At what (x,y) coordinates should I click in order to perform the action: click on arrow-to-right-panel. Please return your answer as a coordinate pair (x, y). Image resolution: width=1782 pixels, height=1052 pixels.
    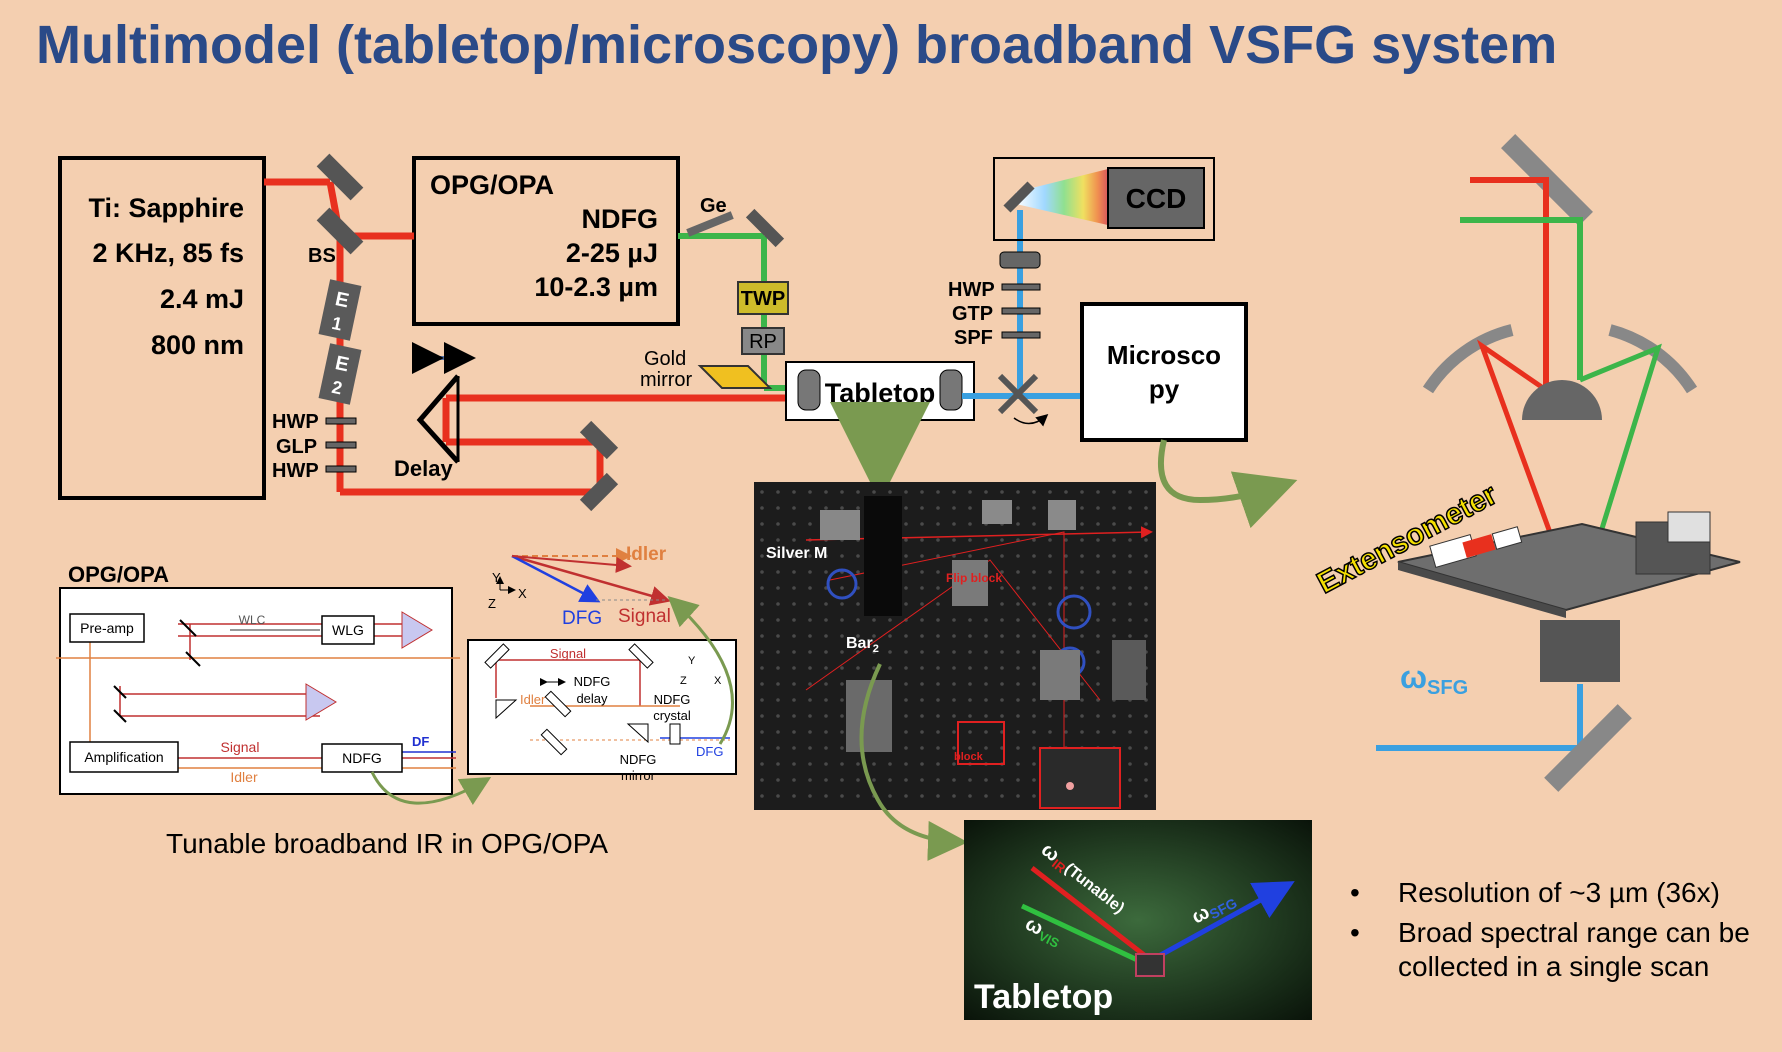
    Looking at the image, I should click on (1227, 484).